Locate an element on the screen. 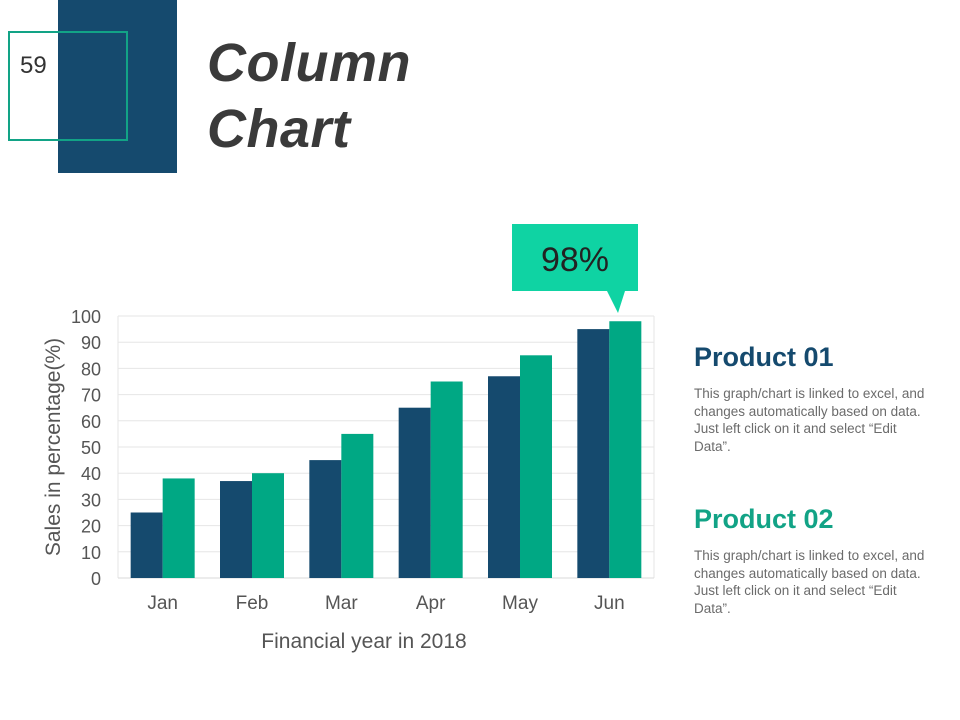 This screenshot has width=960, height=720. callout-text: 98% is located at coordinates (575, 260).